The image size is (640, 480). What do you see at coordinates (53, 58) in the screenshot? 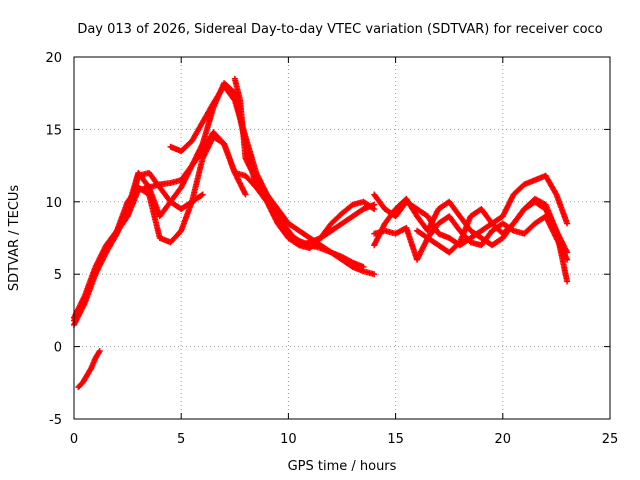
I see `y-tick-label: 20` at bounding box center [53, 58].